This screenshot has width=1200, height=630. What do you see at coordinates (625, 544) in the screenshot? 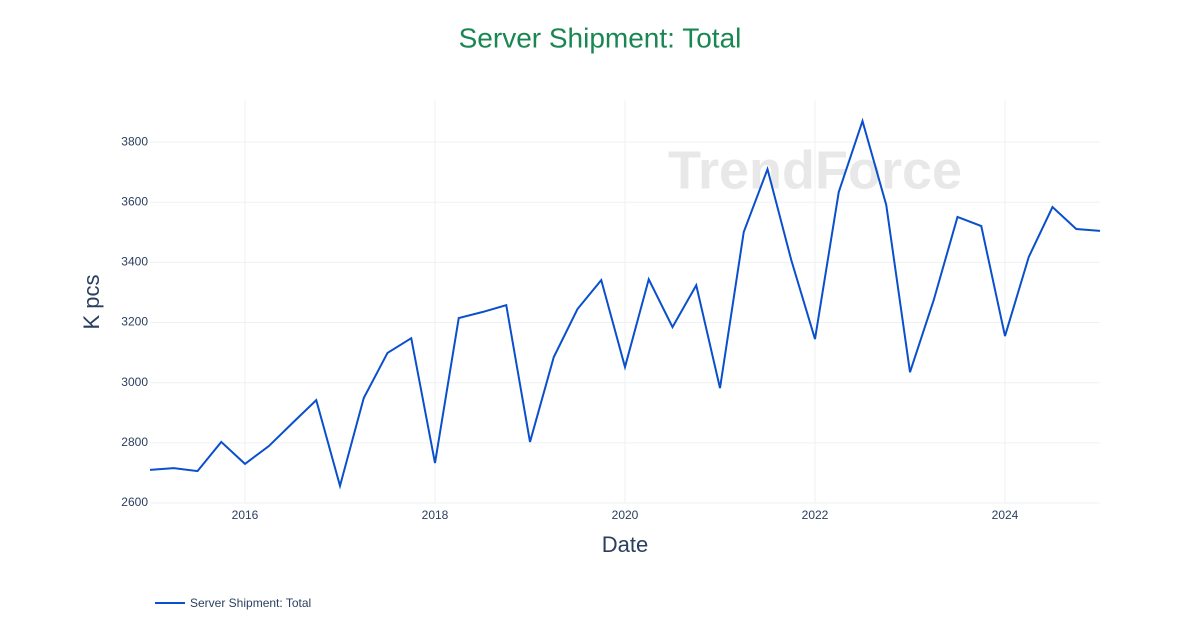
I see `x-axis-label: Date` at bounding box center [625, 544].